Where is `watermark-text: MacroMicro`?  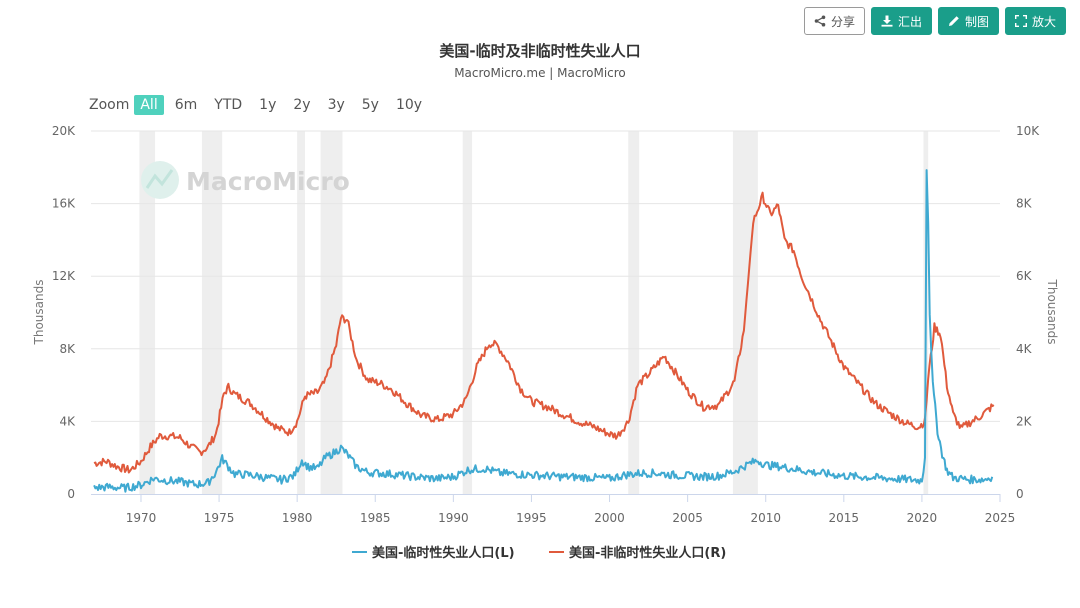 watermark-text: MacroMicro is located at coordinates (268, 181).